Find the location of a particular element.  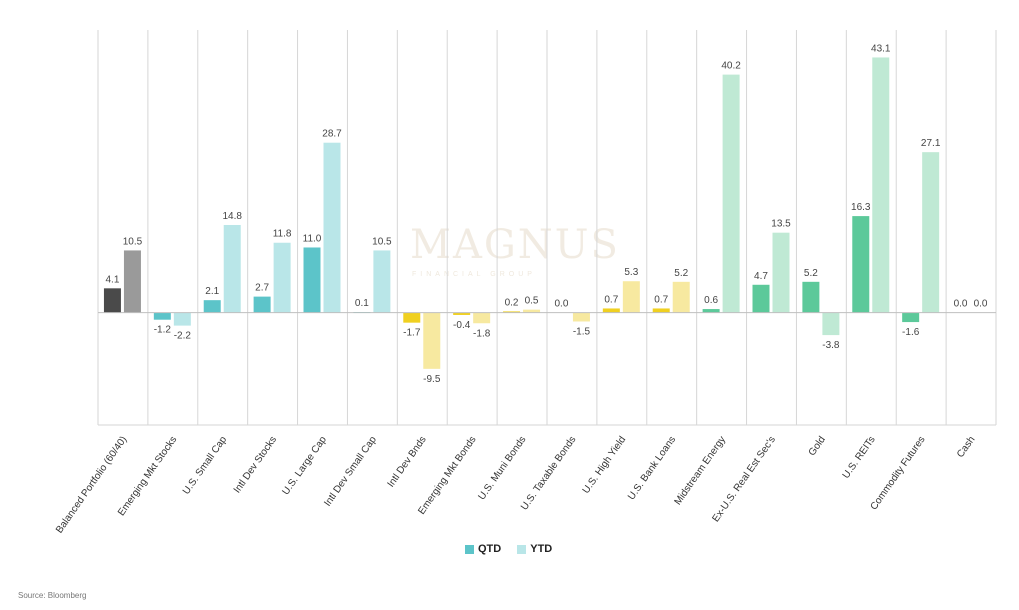

data-label-qtd: 5.2 is located at coordinates (811, 273).